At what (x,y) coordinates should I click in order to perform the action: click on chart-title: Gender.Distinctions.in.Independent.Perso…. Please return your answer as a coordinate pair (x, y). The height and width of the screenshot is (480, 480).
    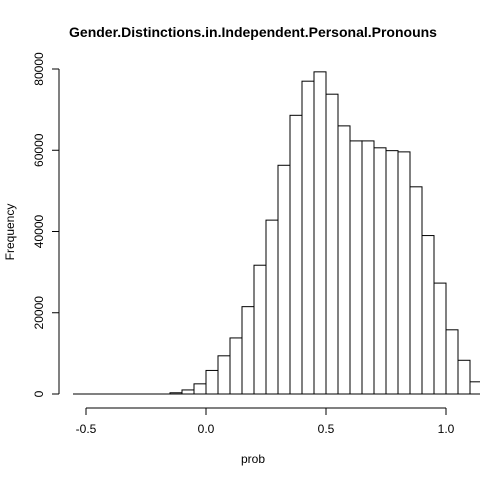
    Looking at the image, I should click on (253, 32).